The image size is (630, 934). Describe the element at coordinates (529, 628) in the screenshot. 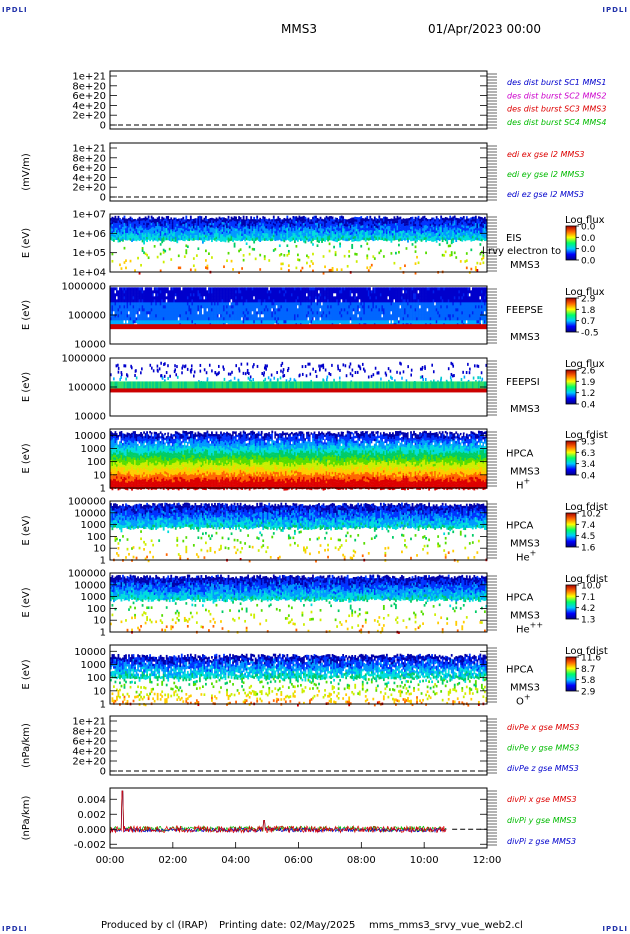

I see `species-label: He++` at that location.